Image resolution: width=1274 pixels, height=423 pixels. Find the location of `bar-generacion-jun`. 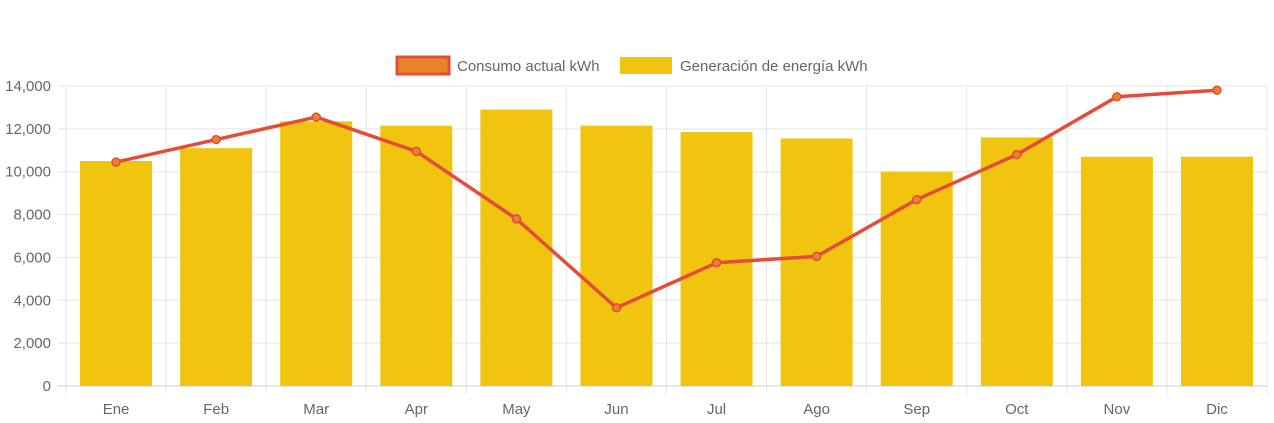

bar-generacion-jun is located at coordinates (616, 256).